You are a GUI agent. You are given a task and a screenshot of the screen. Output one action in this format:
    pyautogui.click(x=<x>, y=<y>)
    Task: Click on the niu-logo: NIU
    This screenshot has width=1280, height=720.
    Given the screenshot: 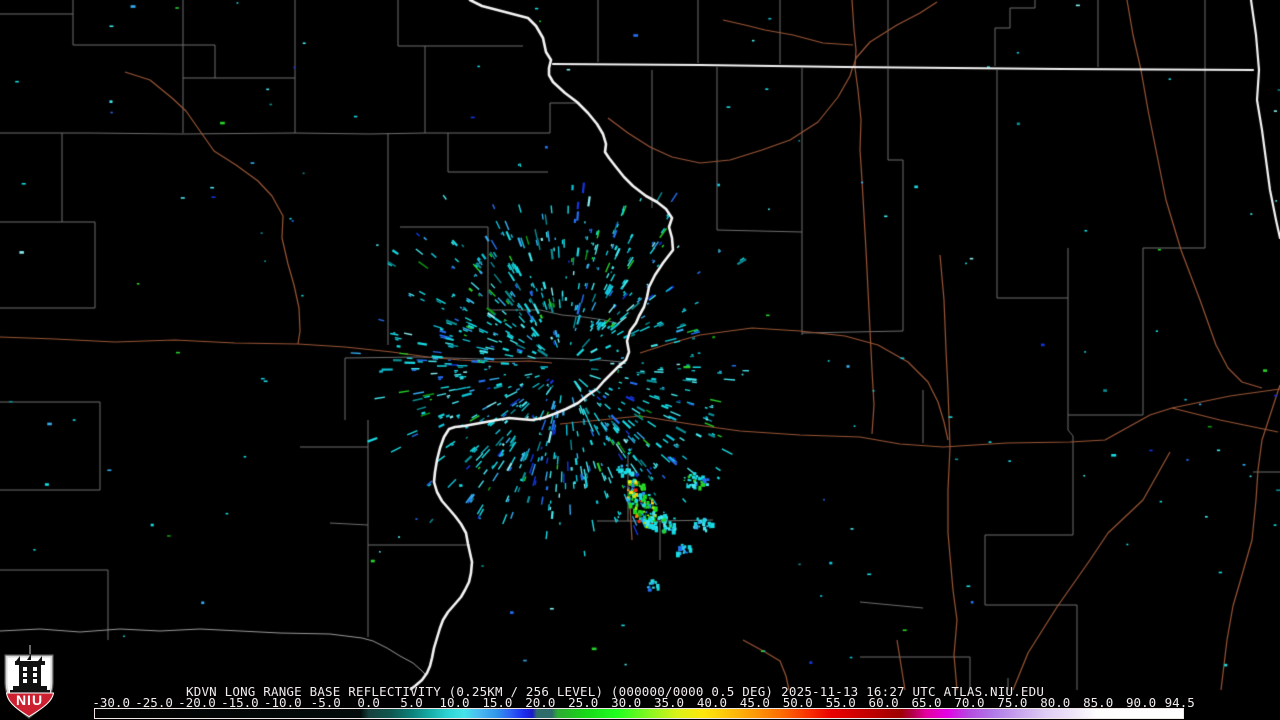 What is the action you would take?
    pyautogui.click(x=30, y=682)
    